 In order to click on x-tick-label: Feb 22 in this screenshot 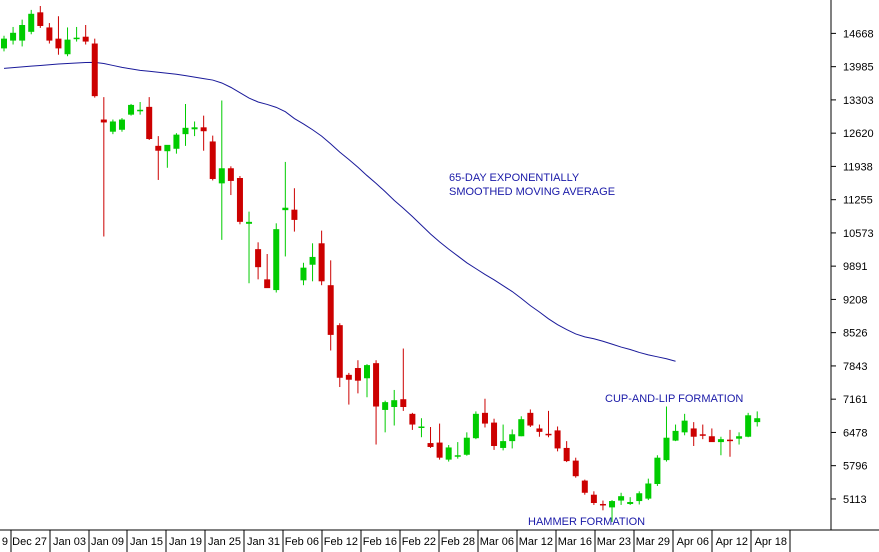, I will do `click(419, 542)`.